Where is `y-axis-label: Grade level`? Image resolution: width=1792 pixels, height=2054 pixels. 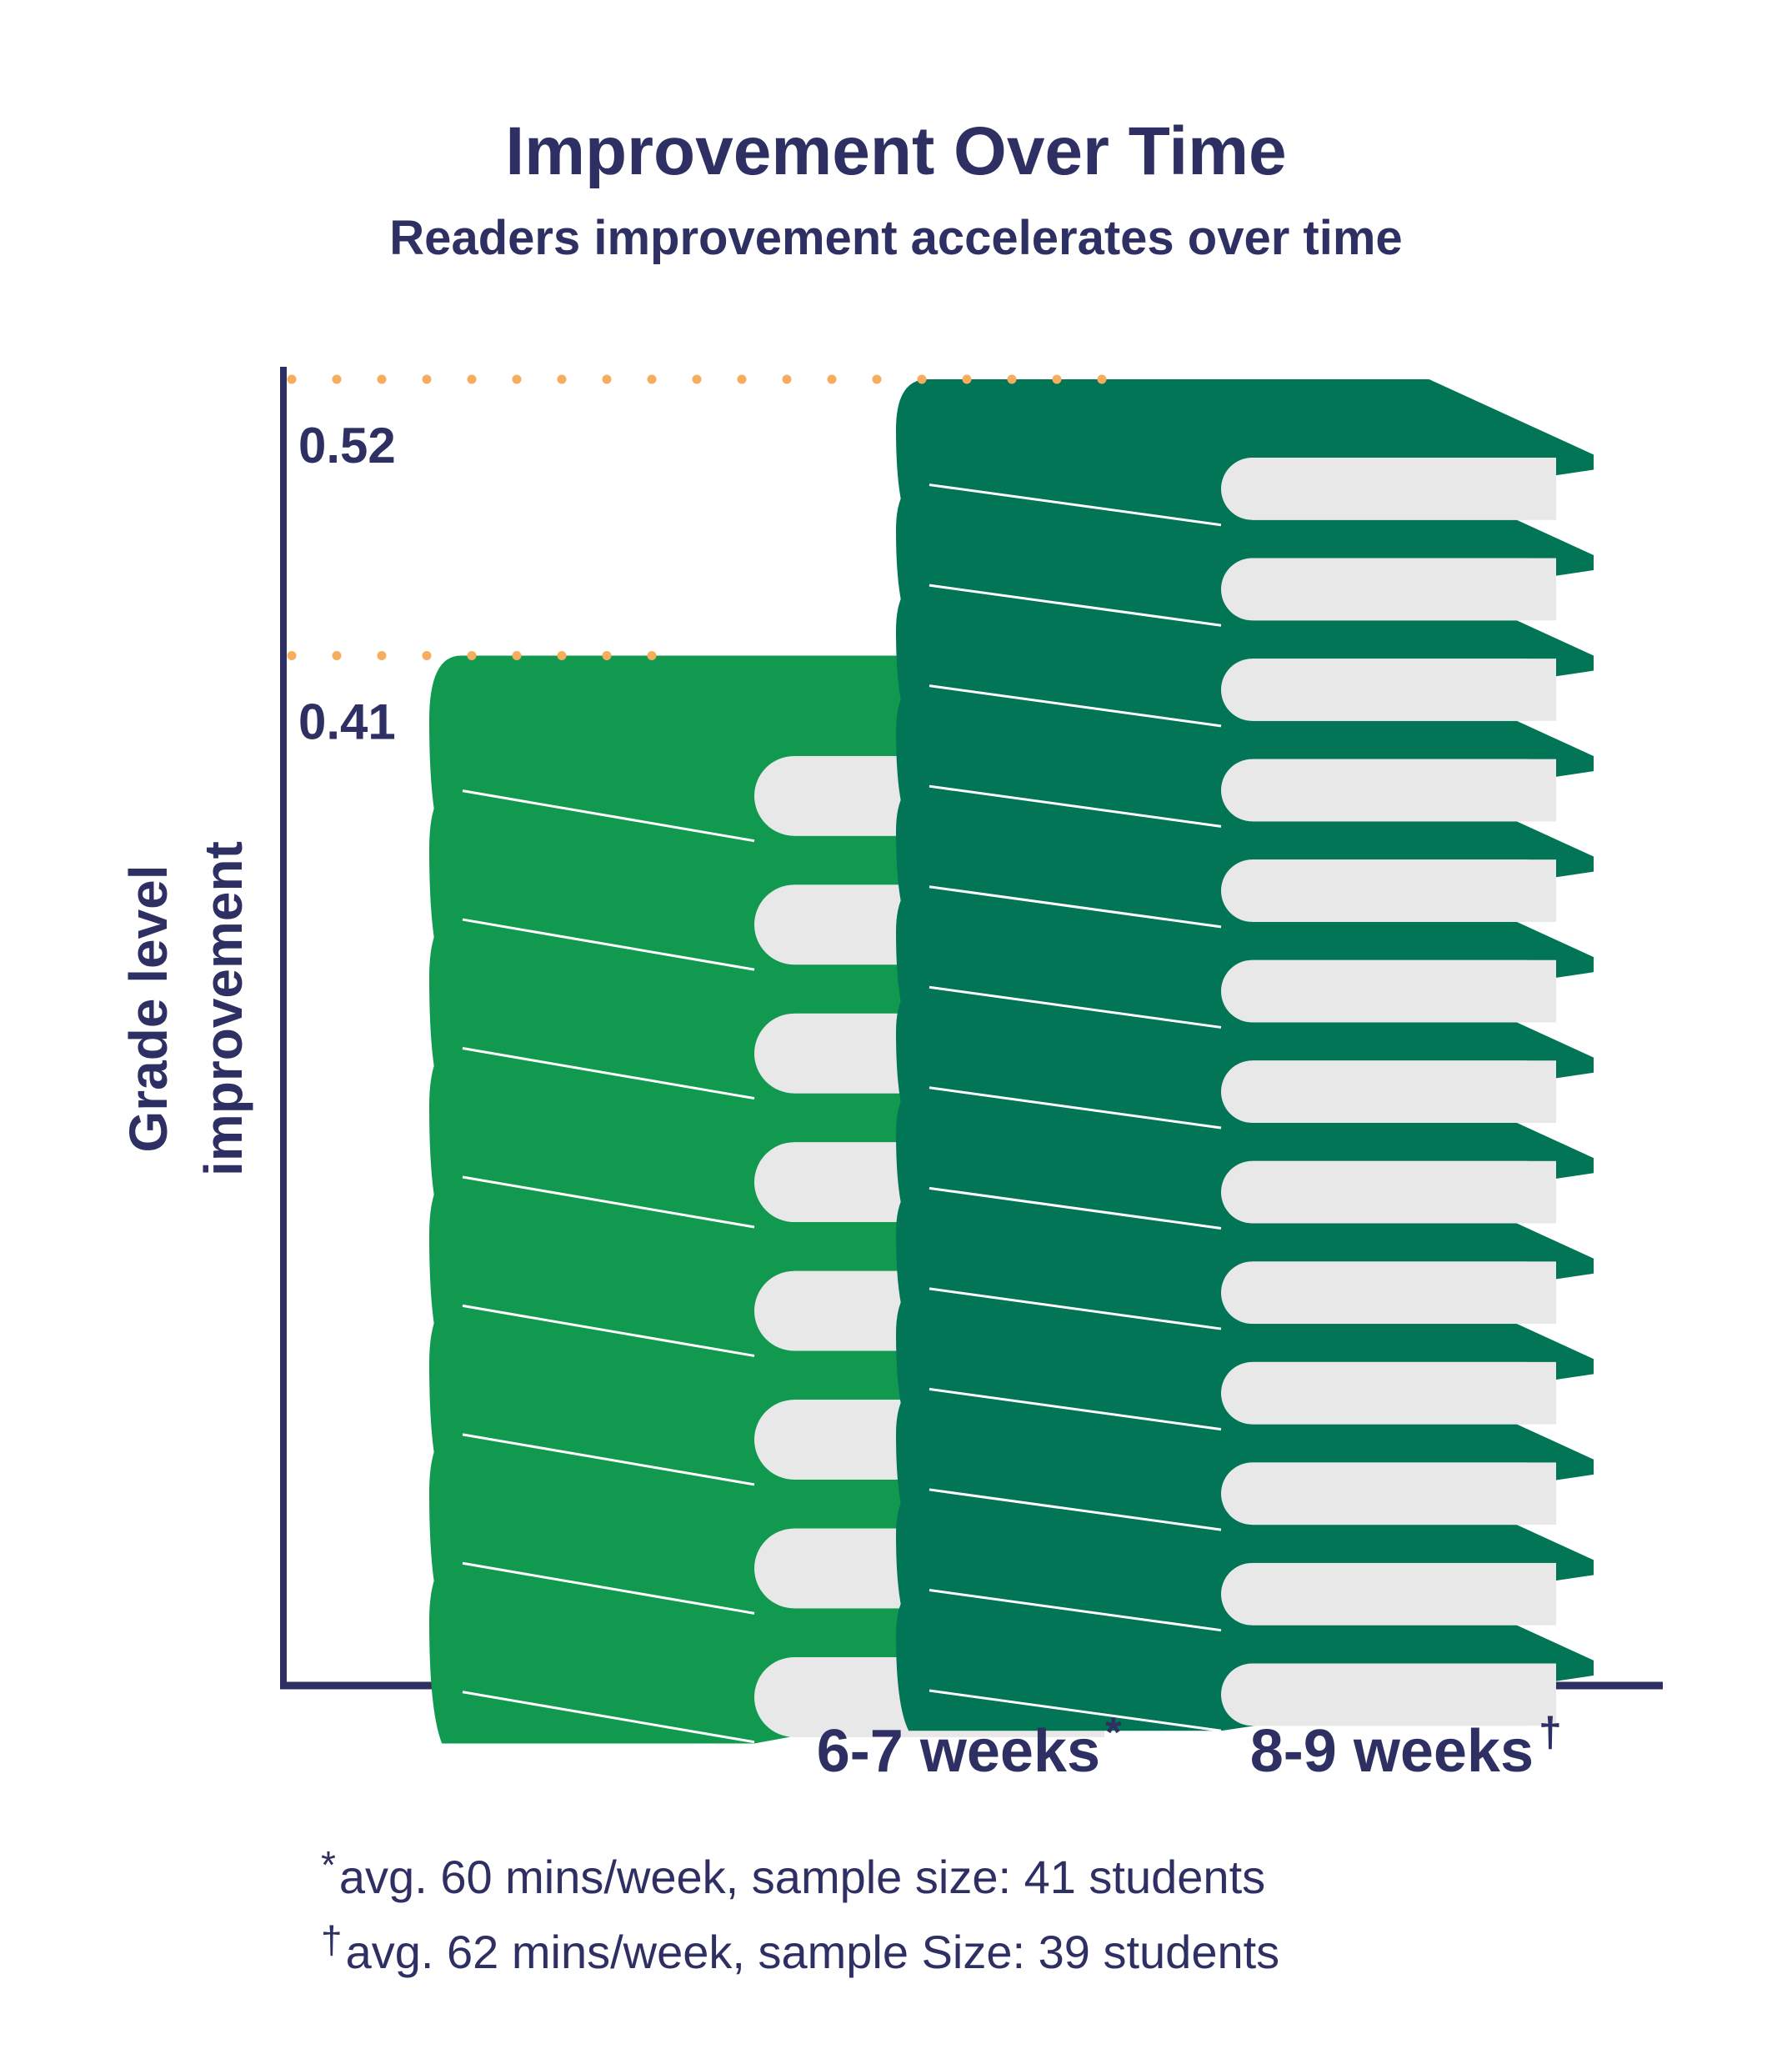
y-axis-label: Grade level is located at coordinates (148, 1008).